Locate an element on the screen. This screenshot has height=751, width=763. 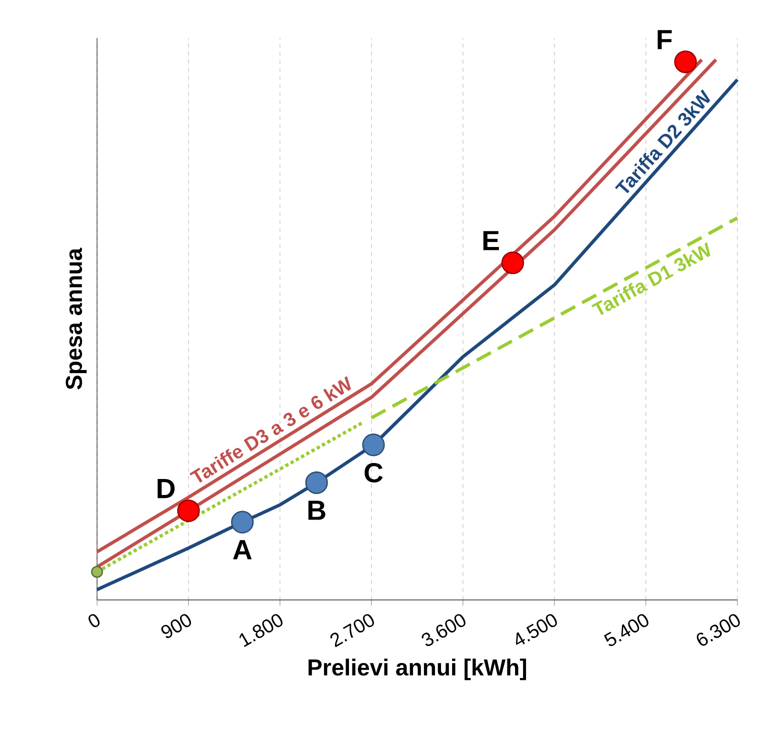
annotation: A is located at coordinates (242, 550).